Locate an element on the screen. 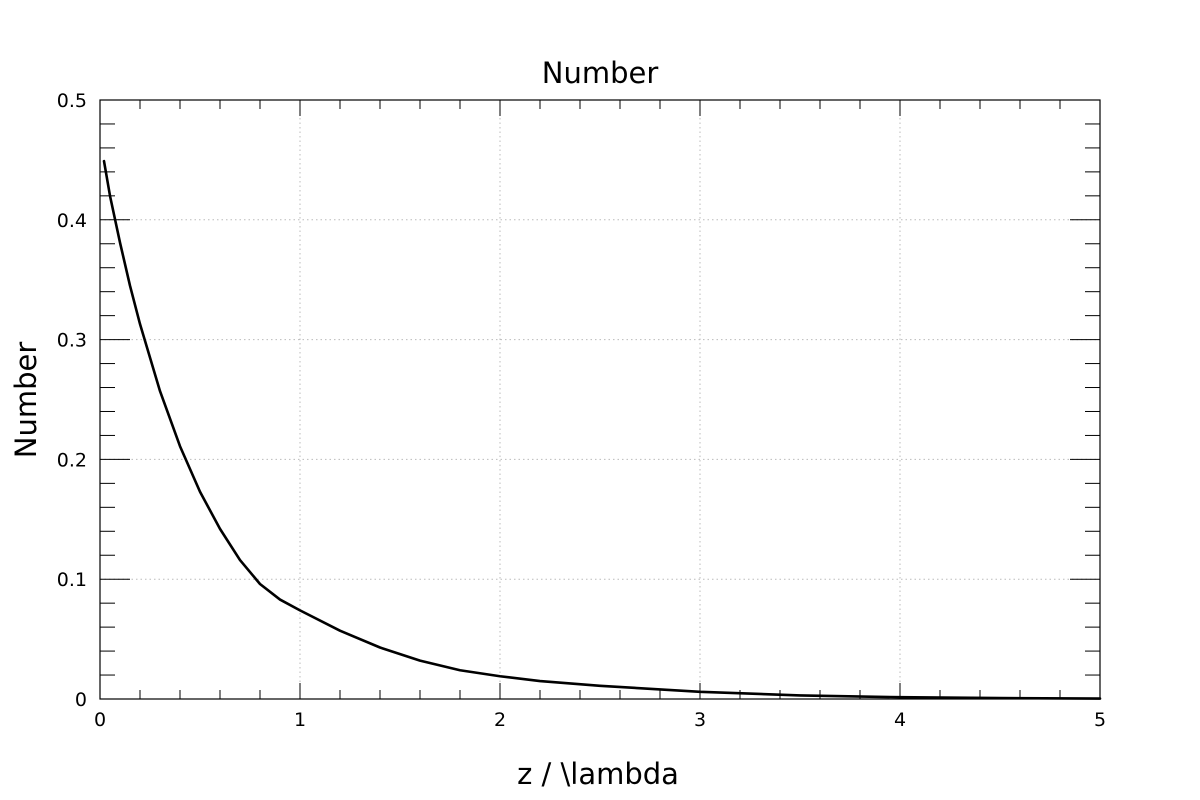 The width and height of the screenshot is (1200, 800). chart-title: Number is located at coordinates (600, 73).